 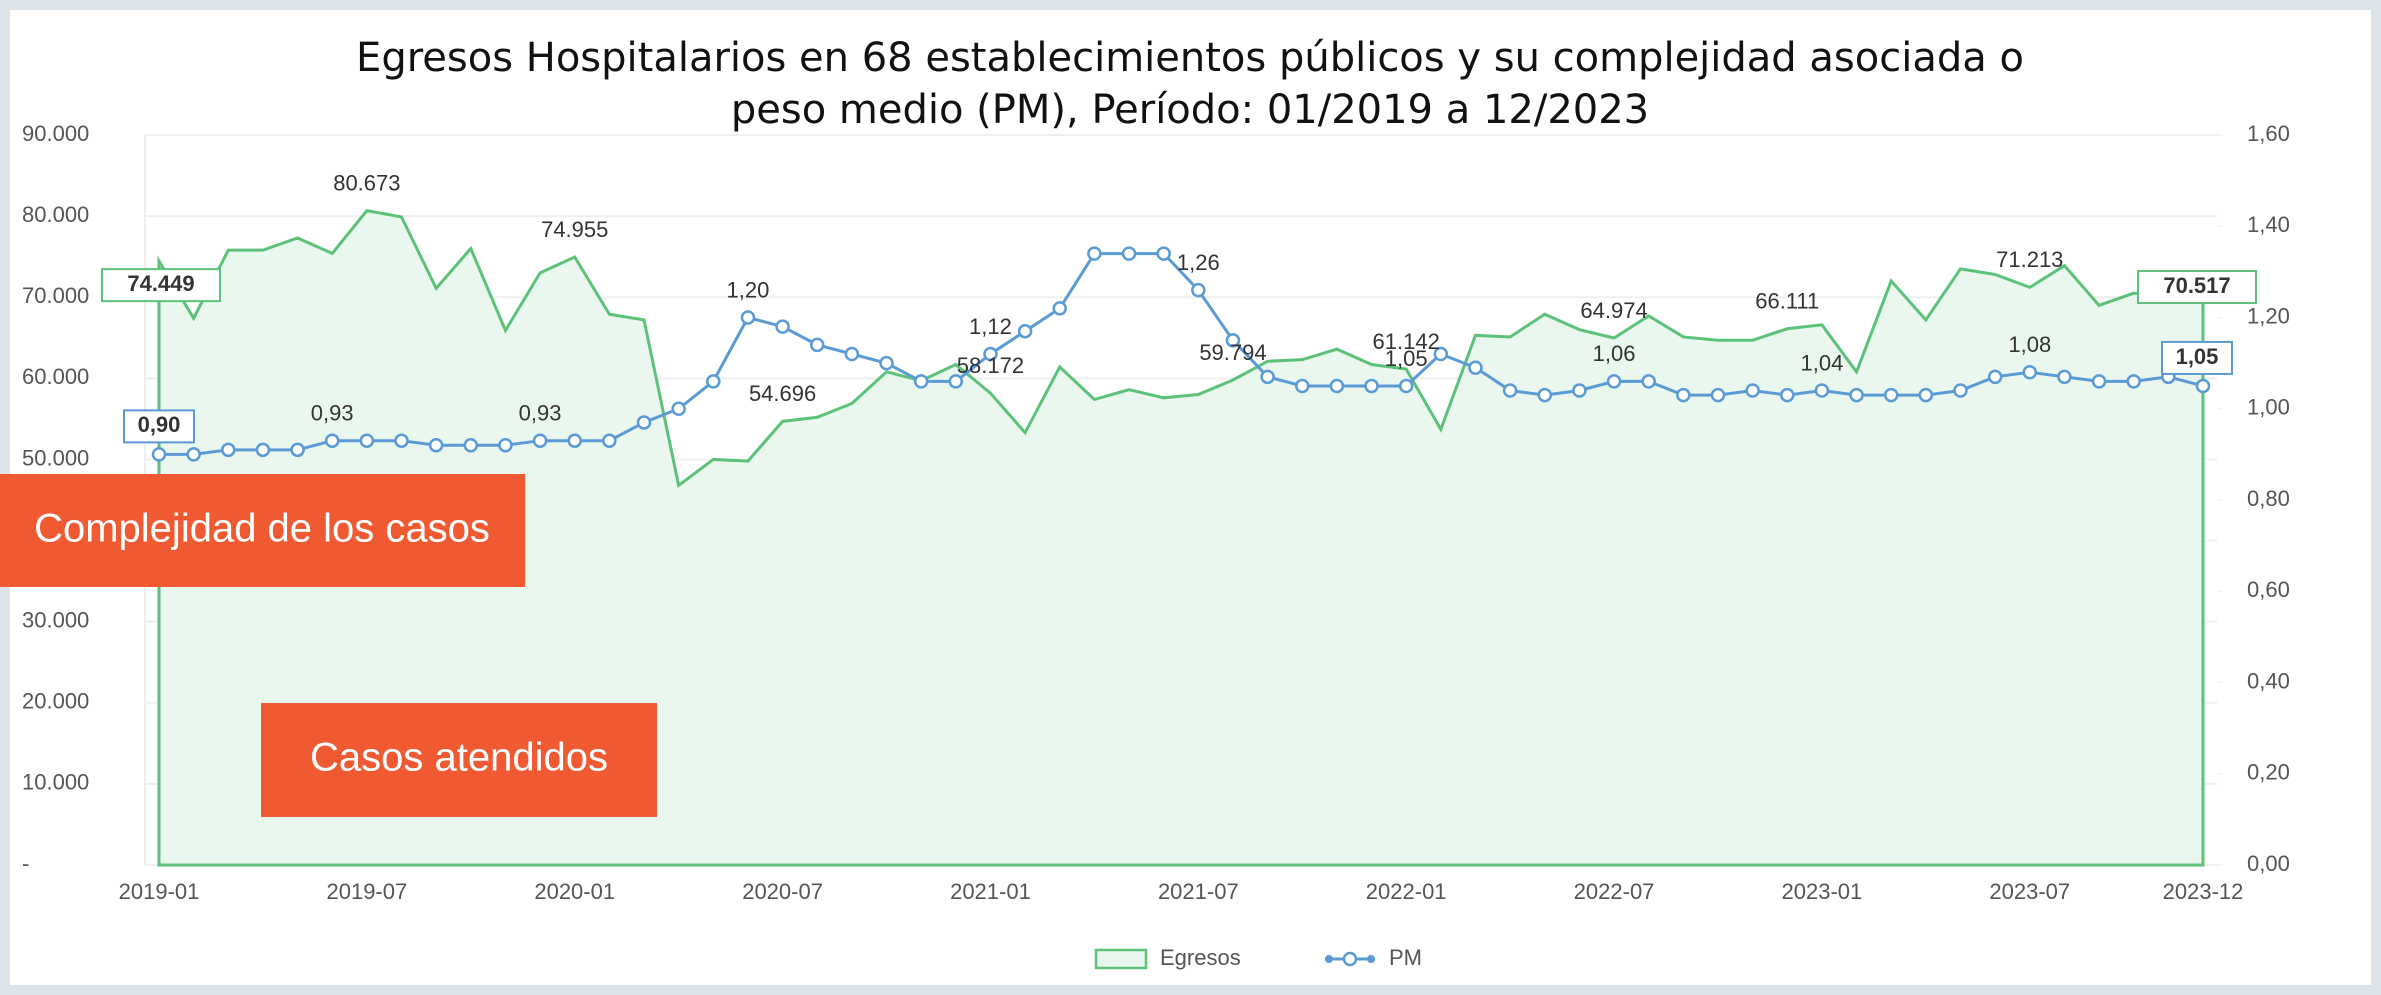 What do you see at coordinates (990, 891) in the screenshot?
I see `x-tick-label: 2021-01` at bounding box center [990, 891].